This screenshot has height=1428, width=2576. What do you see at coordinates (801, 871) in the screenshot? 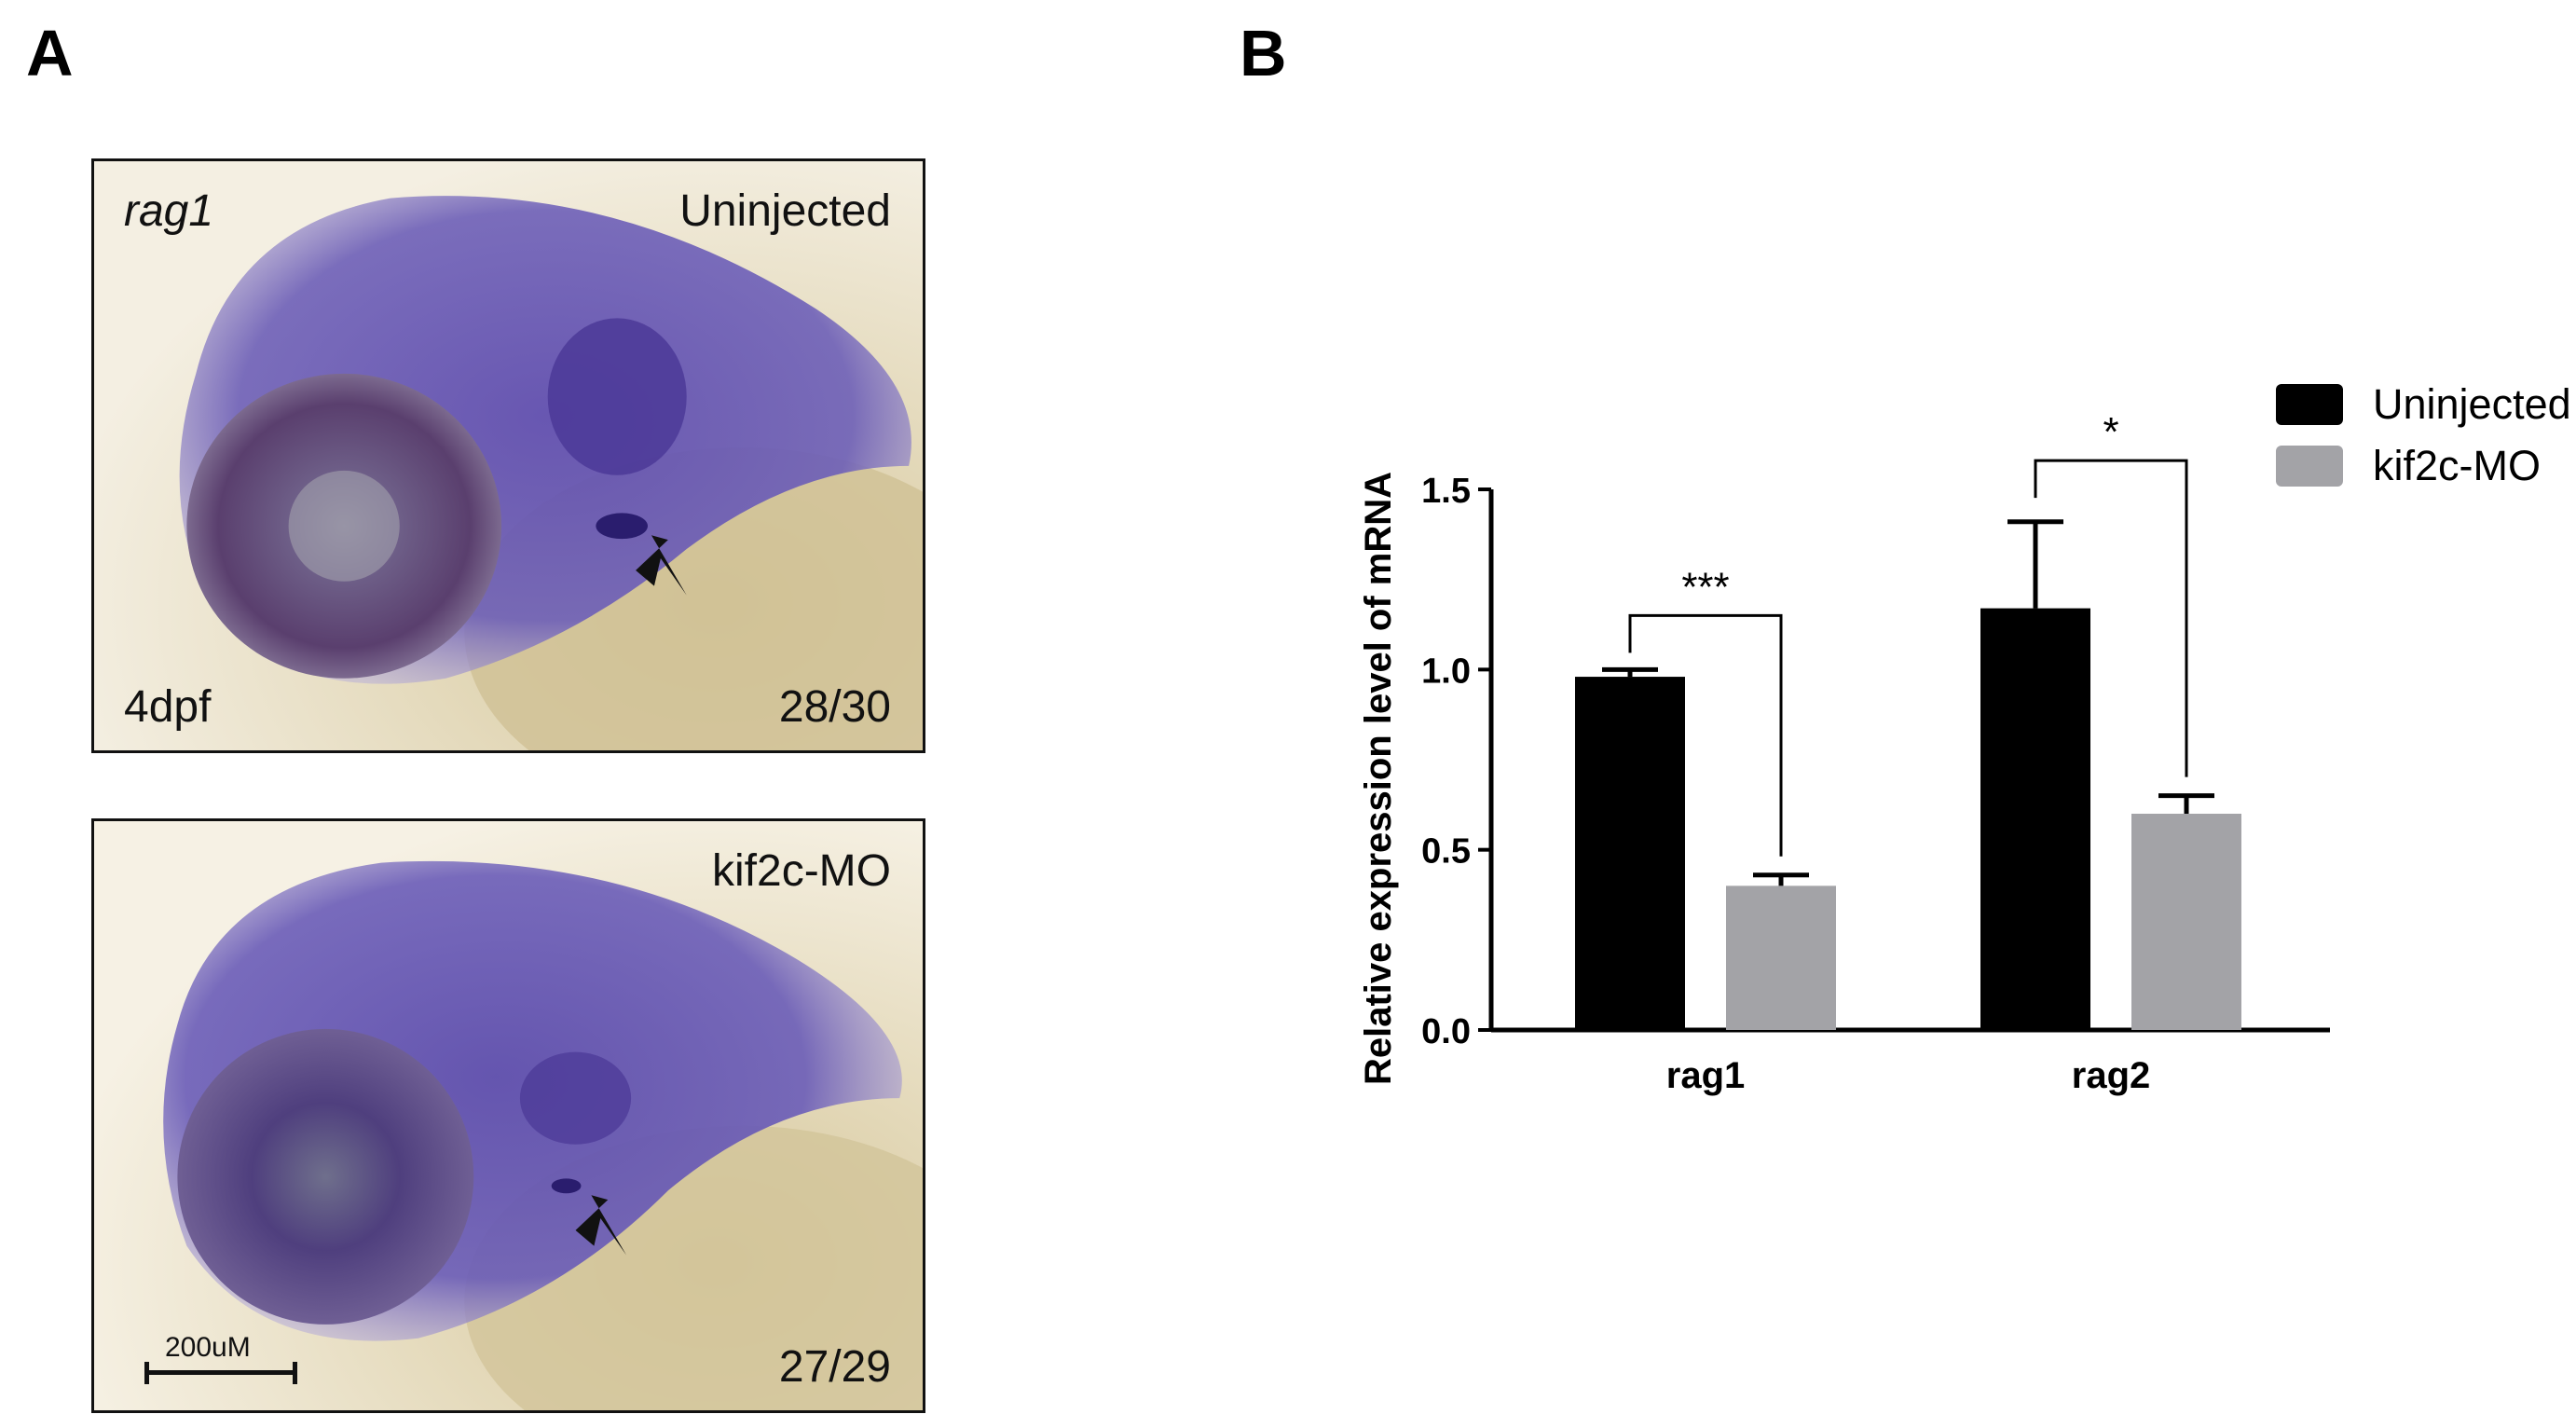
I see `condition-label: kif2c-MO` at bounding box center [801, 871].